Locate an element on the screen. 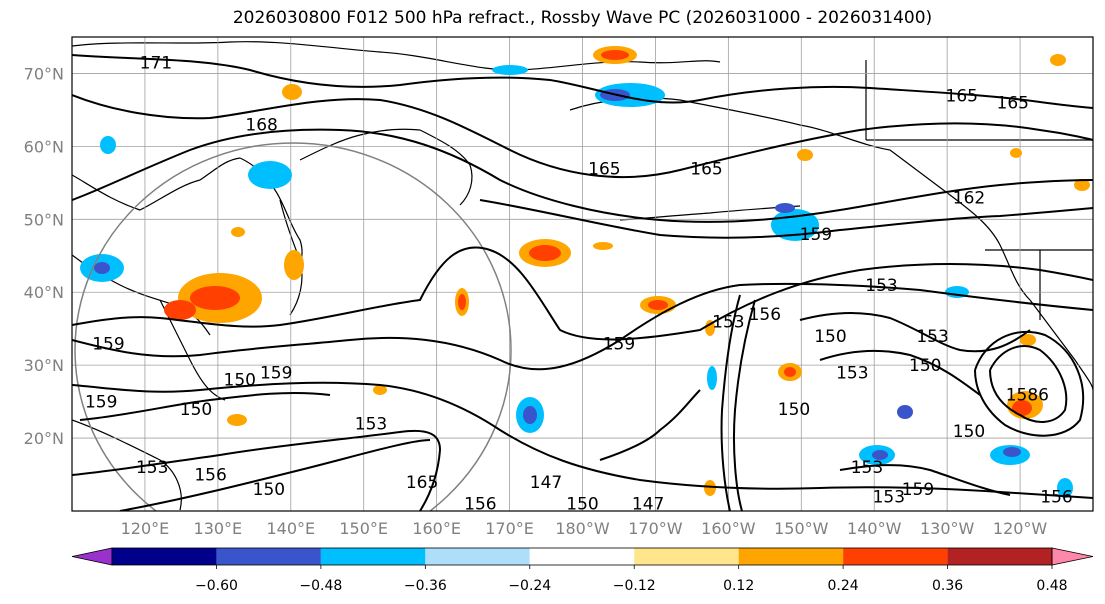 The image size is (1105, 604). lon-tick-label: 140°W is located at coordinates (874, 528).